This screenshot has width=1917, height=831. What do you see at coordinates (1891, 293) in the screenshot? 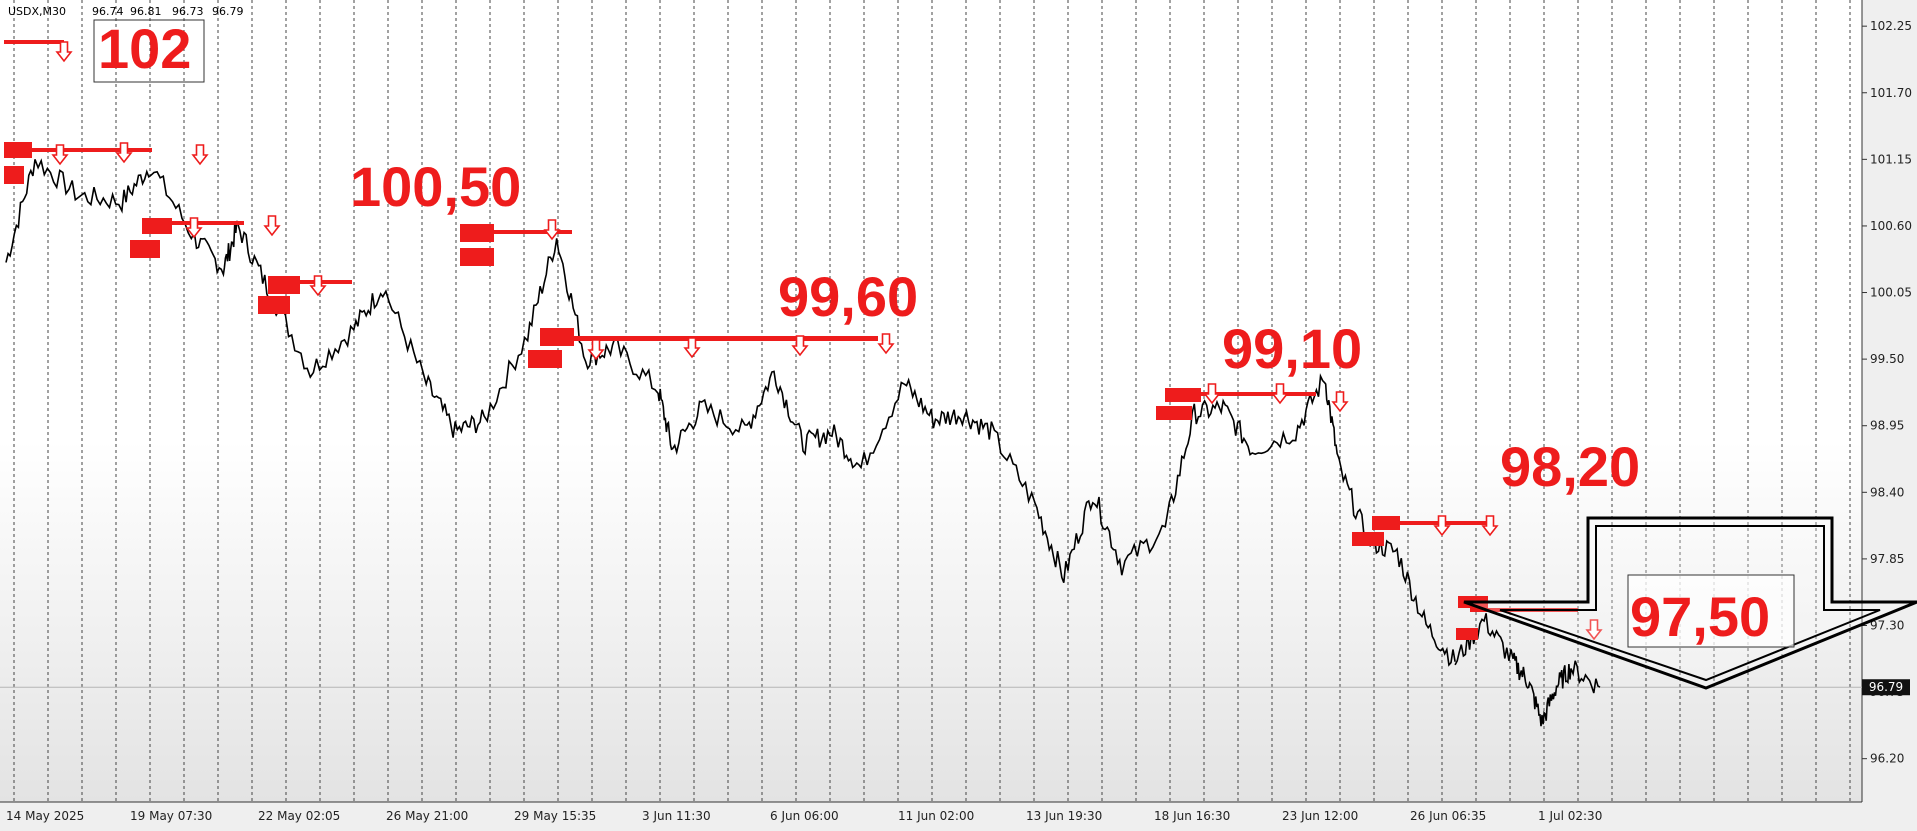
I see `price-tick-label: 100.05` at bounding box center [1891, 293].